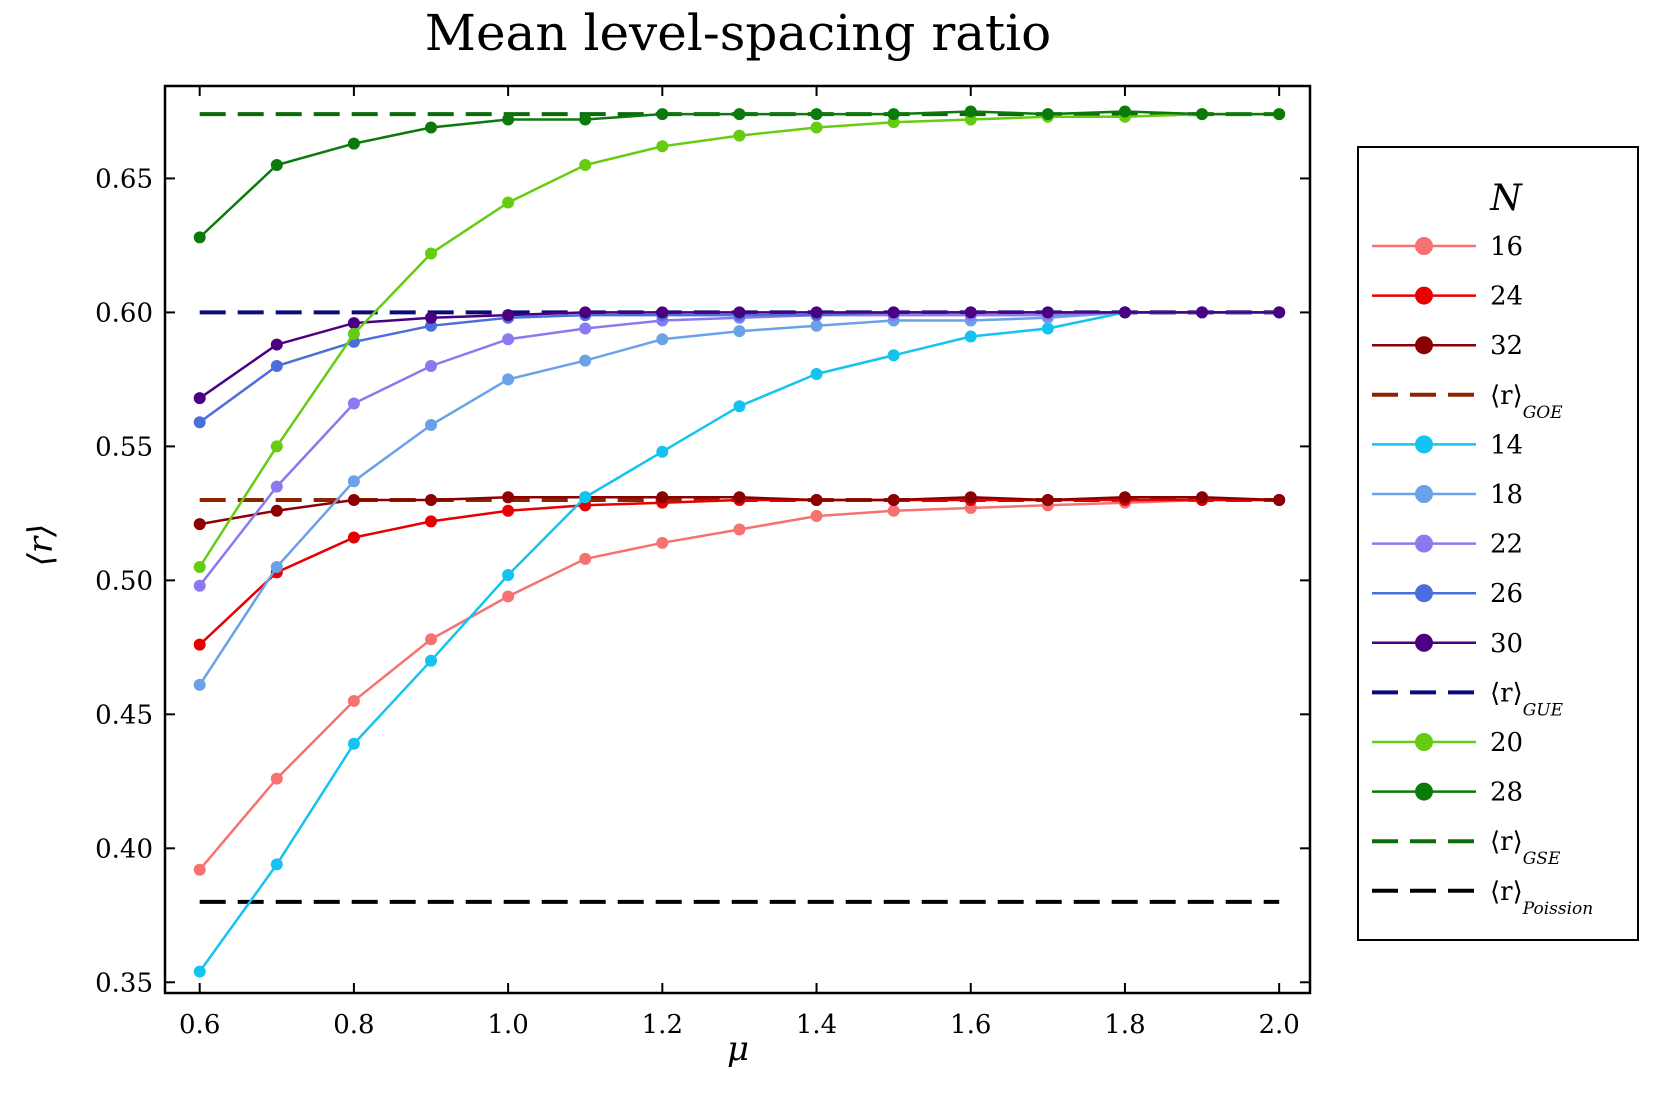 The width and height of the screenshot is (1661, 1107). I want to click on legend-label: 14, so click(1506, 445).